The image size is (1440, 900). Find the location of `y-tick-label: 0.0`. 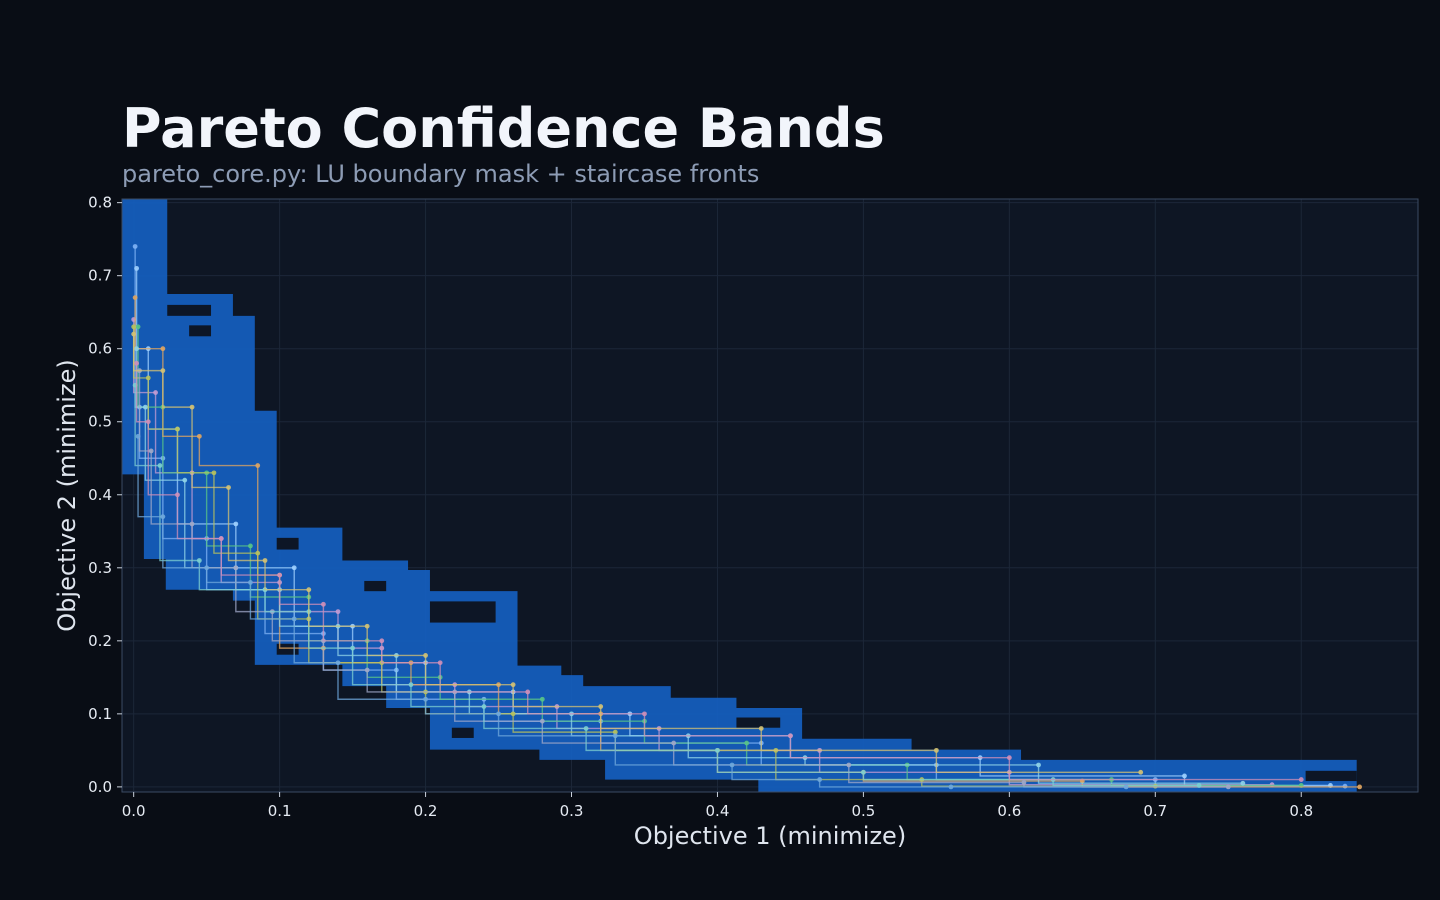

y-tick-label: 0.0 is located at coordinates (100, 787).